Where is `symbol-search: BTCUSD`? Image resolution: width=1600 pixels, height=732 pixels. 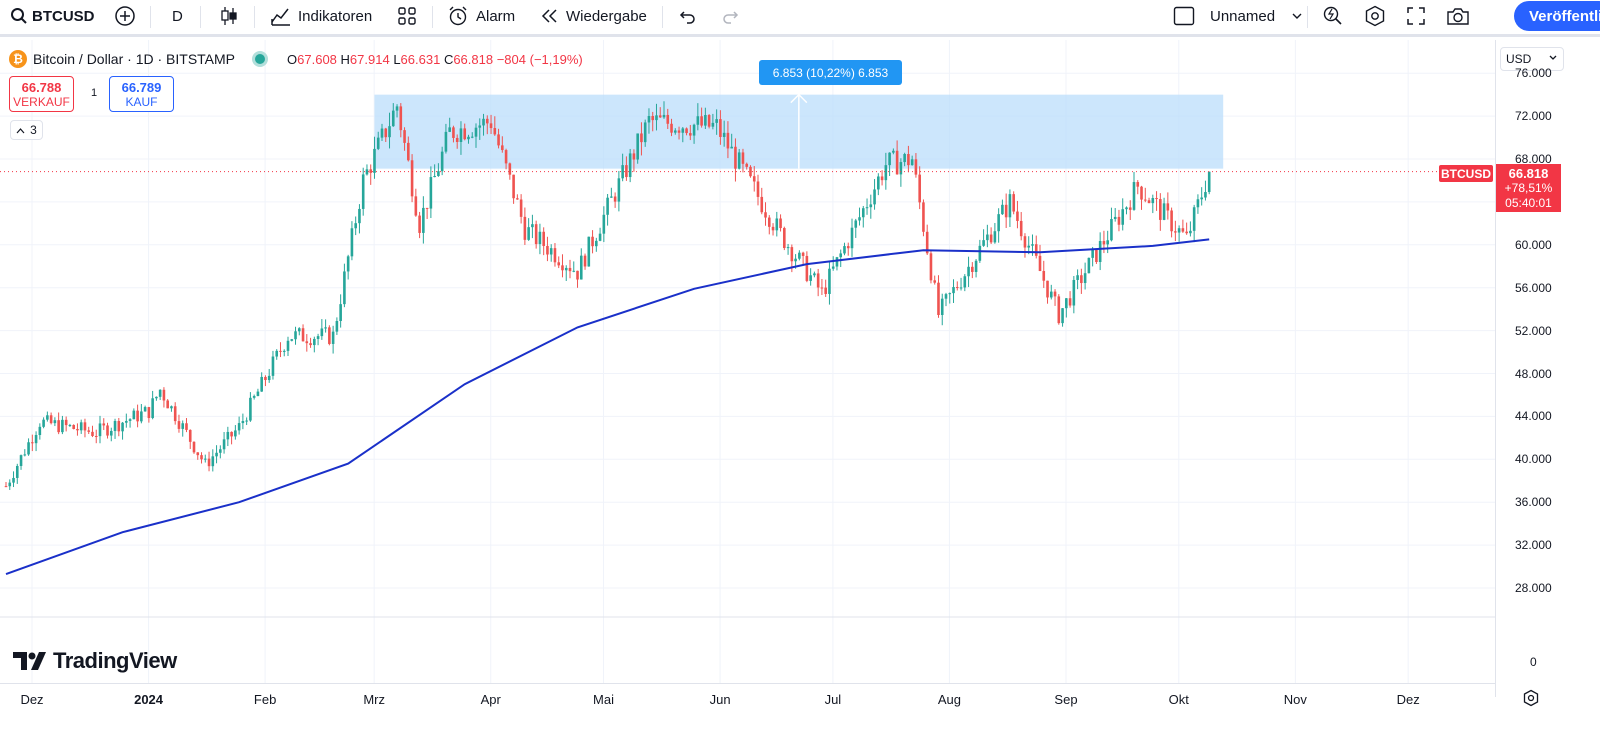 symbol-search: BTCUSD is located at coordinates (52, 16).